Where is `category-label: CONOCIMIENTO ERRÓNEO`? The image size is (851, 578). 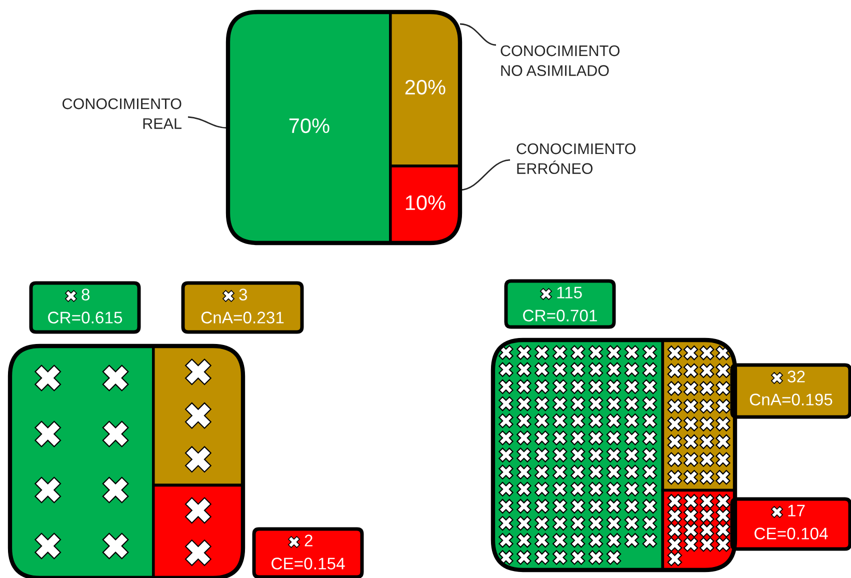
category-label: CONOCIMIENTO ERRÓNEO is located at coordinates (576, 158).